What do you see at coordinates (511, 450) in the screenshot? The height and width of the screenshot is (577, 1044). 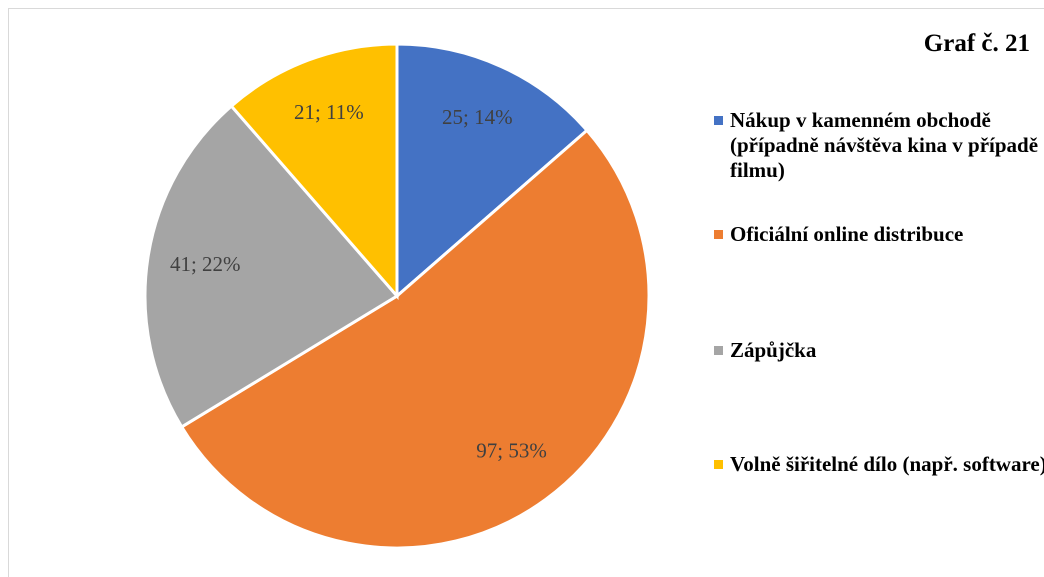 I see `data-label: 97; 53%` at bounding box center [511, 450].